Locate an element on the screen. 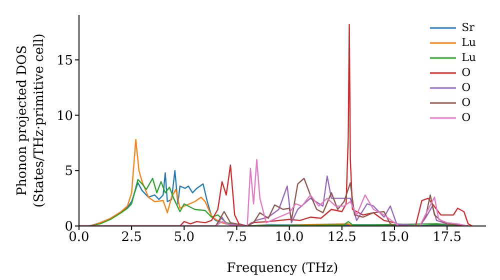 The image size is (500, 280). x-tick-label: 15.0 is located at coordinates (394, 238).